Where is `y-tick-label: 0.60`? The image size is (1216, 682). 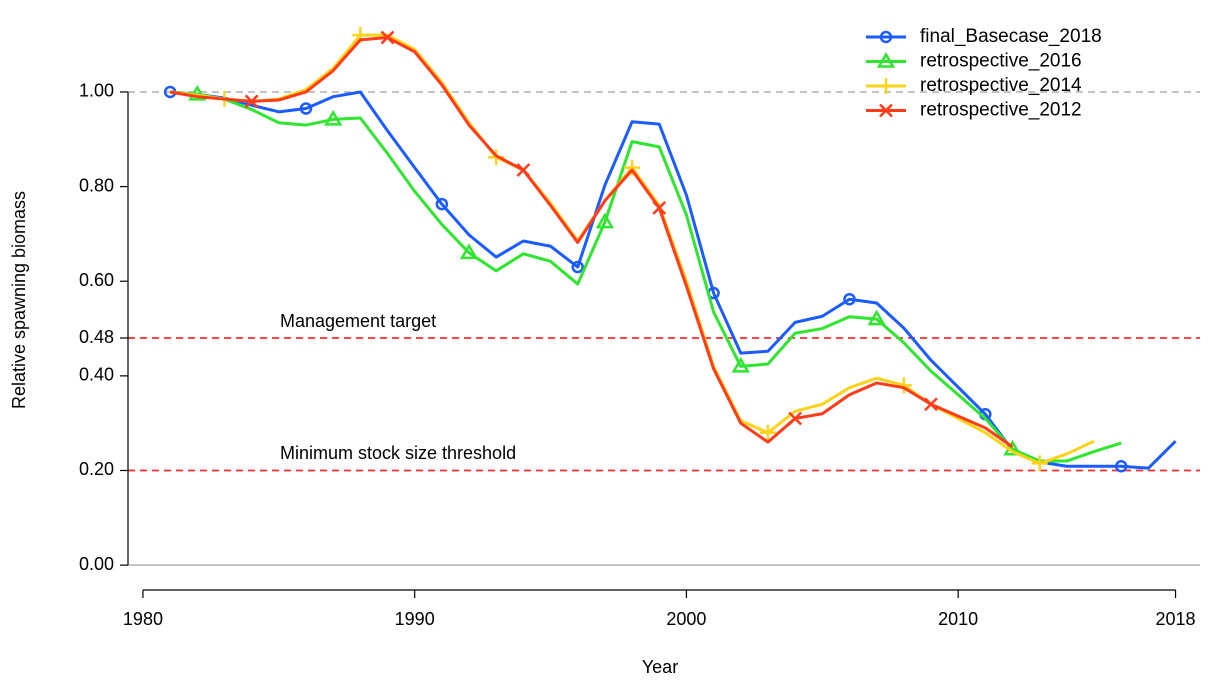 y-tick-label: 0.60 is located at coordinates (96, 280).